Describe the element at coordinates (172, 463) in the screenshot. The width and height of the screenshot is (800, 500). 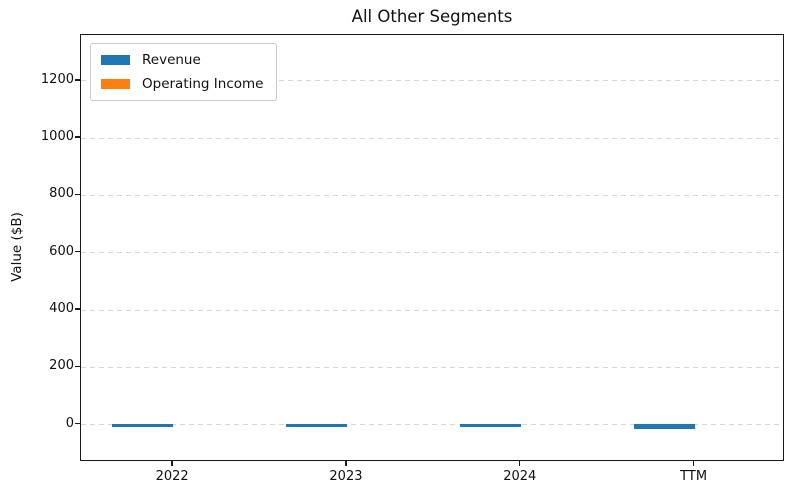
I see `xtick-mark-2022` at that location.